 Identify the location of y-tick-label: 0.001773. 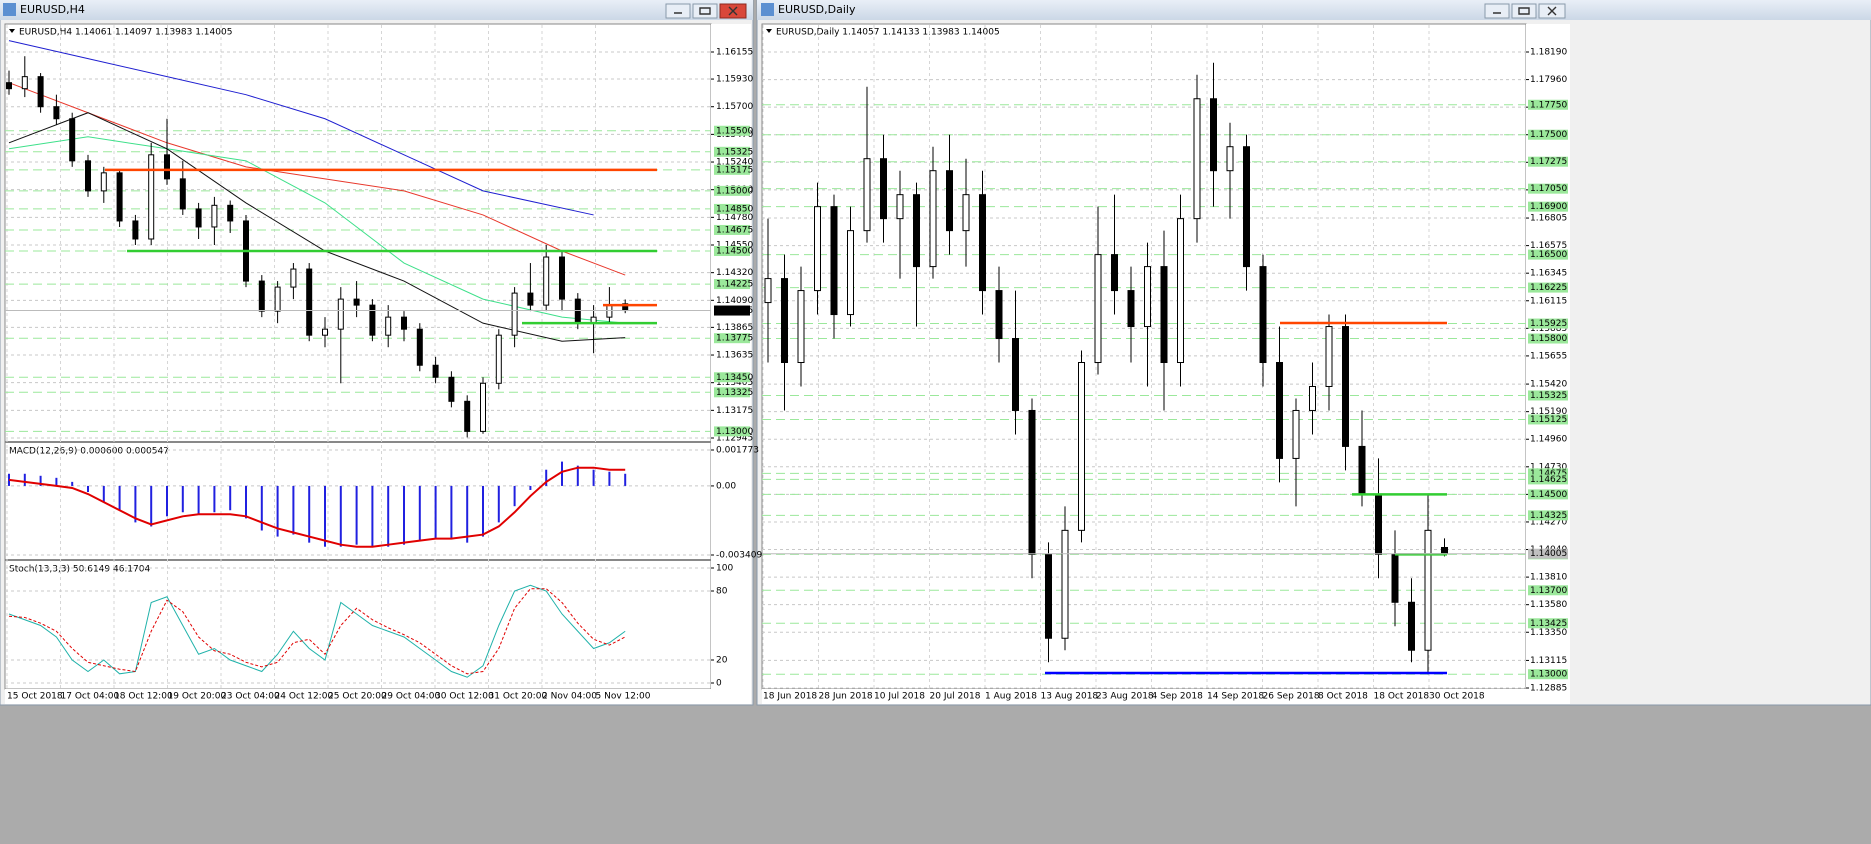
(737, 451).